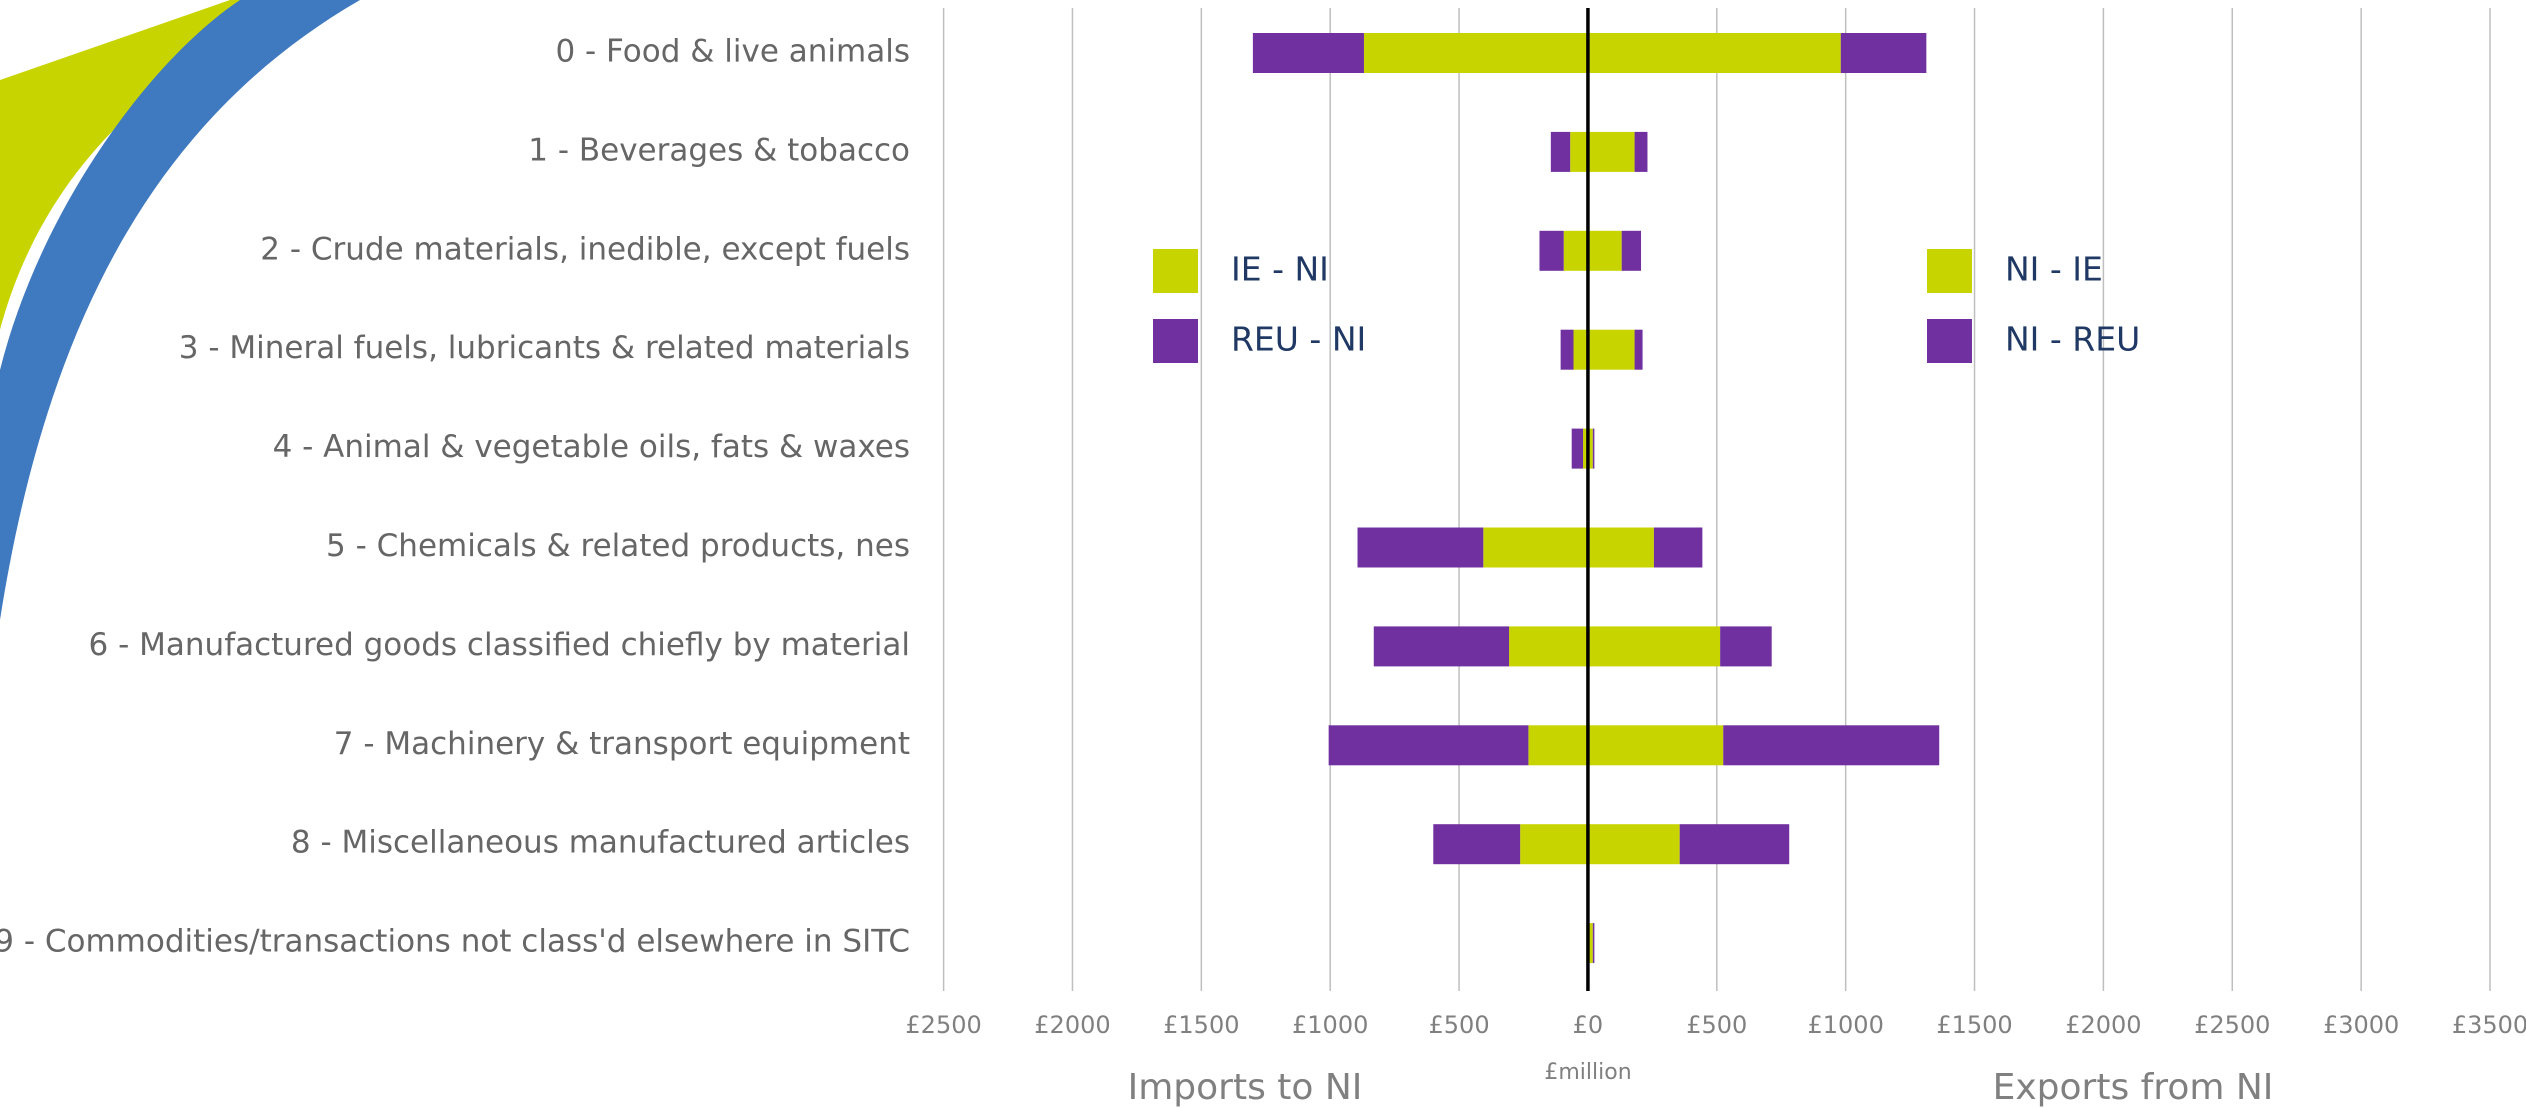 This screenshot has width=2526, height=1108. Describe the element at coordinates (618, 546) in the screenshot. I see `category-label: 5 - Chemicals & related products, nes` at that location.